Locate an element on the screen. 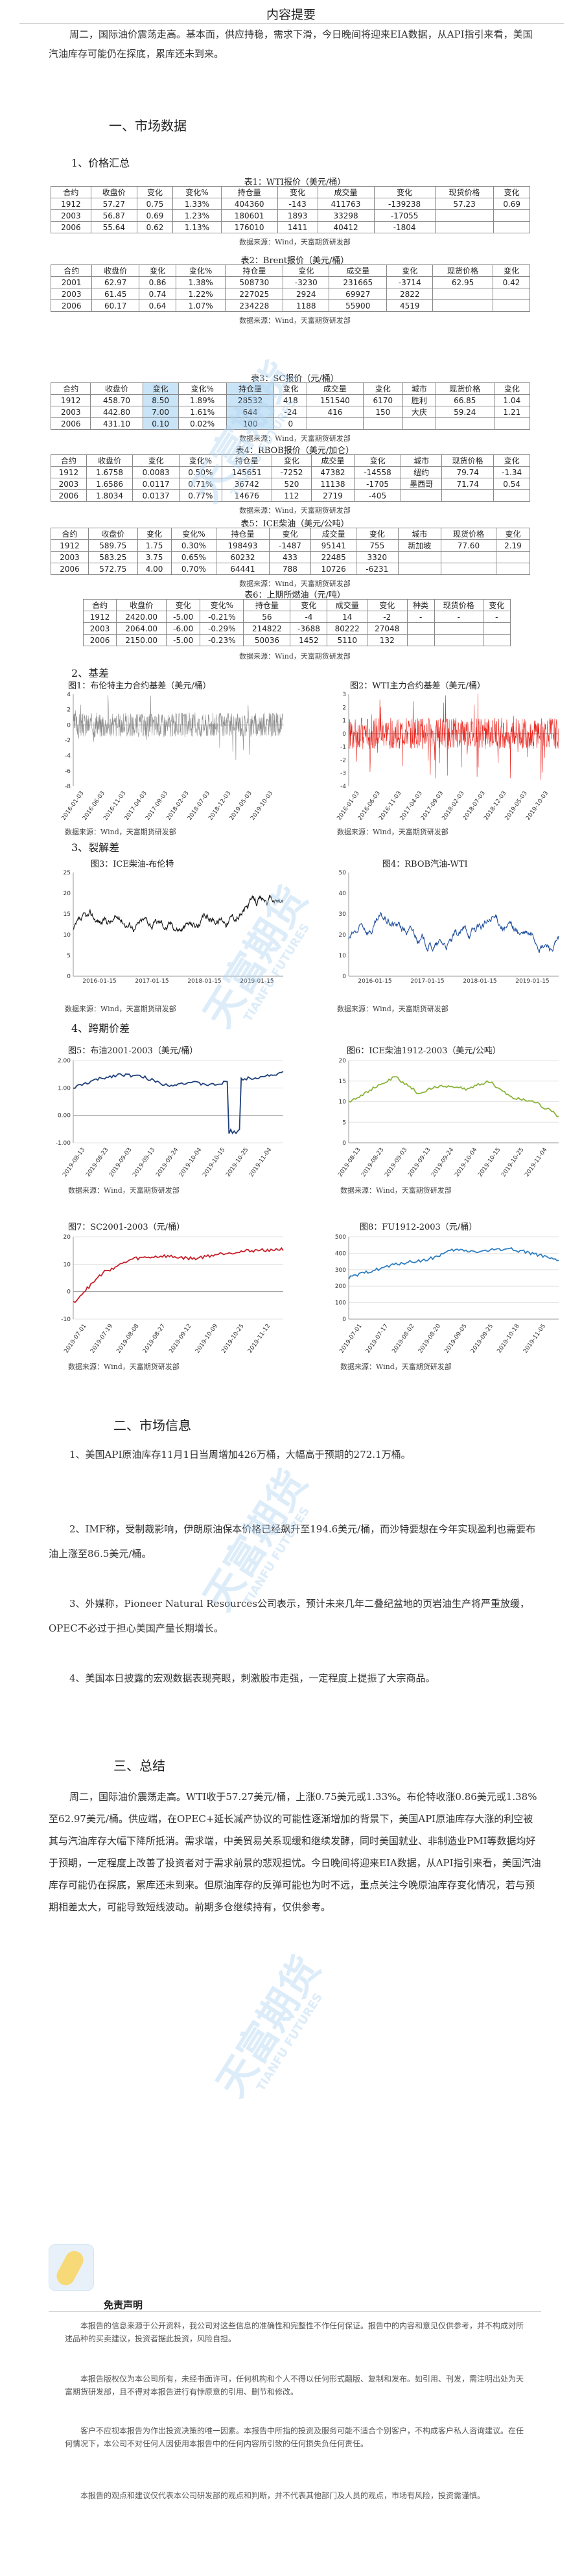 Image resolution: width=582 pixels, height=2576 pixels. chart4-source: 数据来源：Wind，天富期货研发部 is located at coordinates (392, 1009).